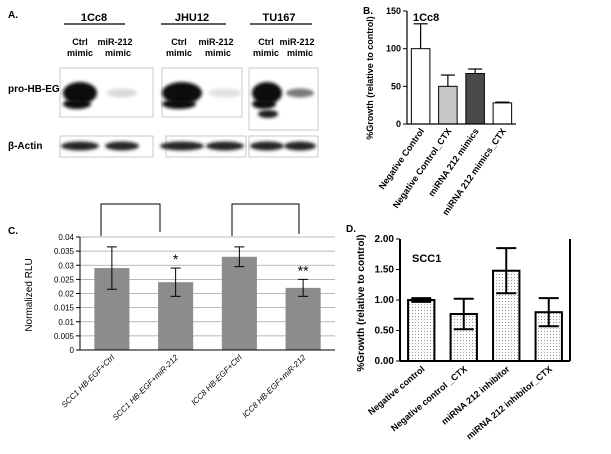  I want to click on x-tick-label: miRNA 212 mimics, so click(453, 162).